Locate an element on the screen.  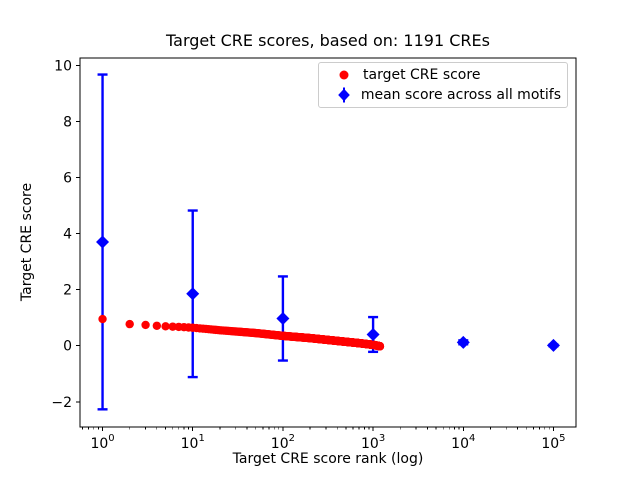
chart-title: Target CRE scores, based on: 1191 CREs is located at coordinates (328, 40).